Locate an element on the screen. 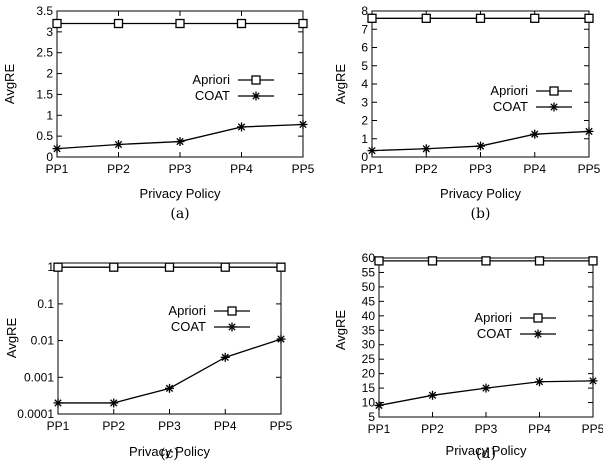 Image resolution: width=603 pixels, height=470 pixels. y-tick-label: 10 is located at coordinates (369, 403).